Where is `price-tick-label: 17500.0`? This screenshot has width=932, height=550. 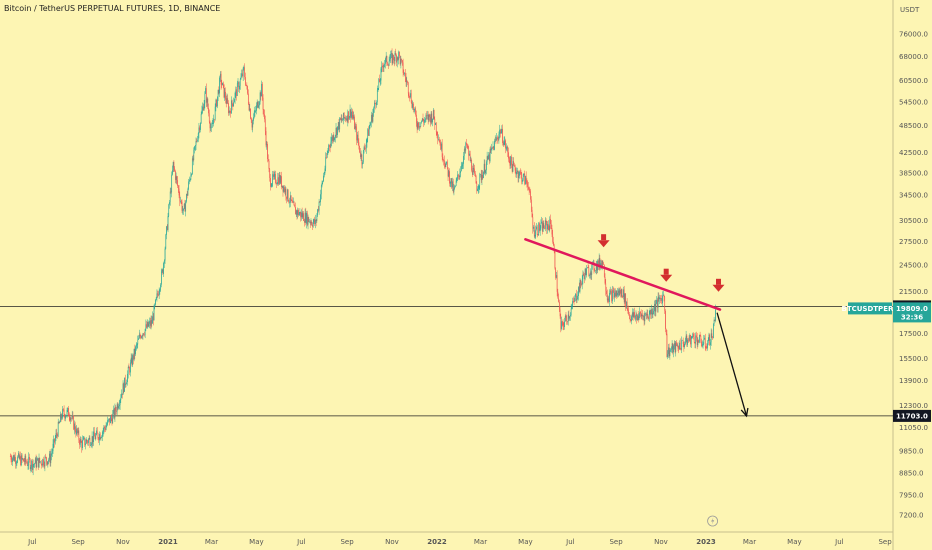 price-tick-label: 17500.0 is located at coordinates (913, 334).